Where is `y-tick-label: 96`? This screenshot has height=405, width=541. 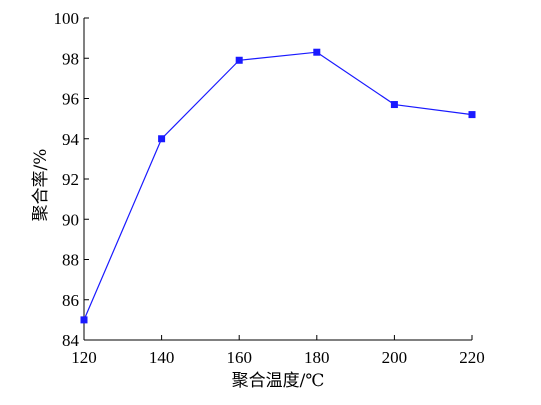 y-tick-label: 96 is located at coordinates (70, 99).